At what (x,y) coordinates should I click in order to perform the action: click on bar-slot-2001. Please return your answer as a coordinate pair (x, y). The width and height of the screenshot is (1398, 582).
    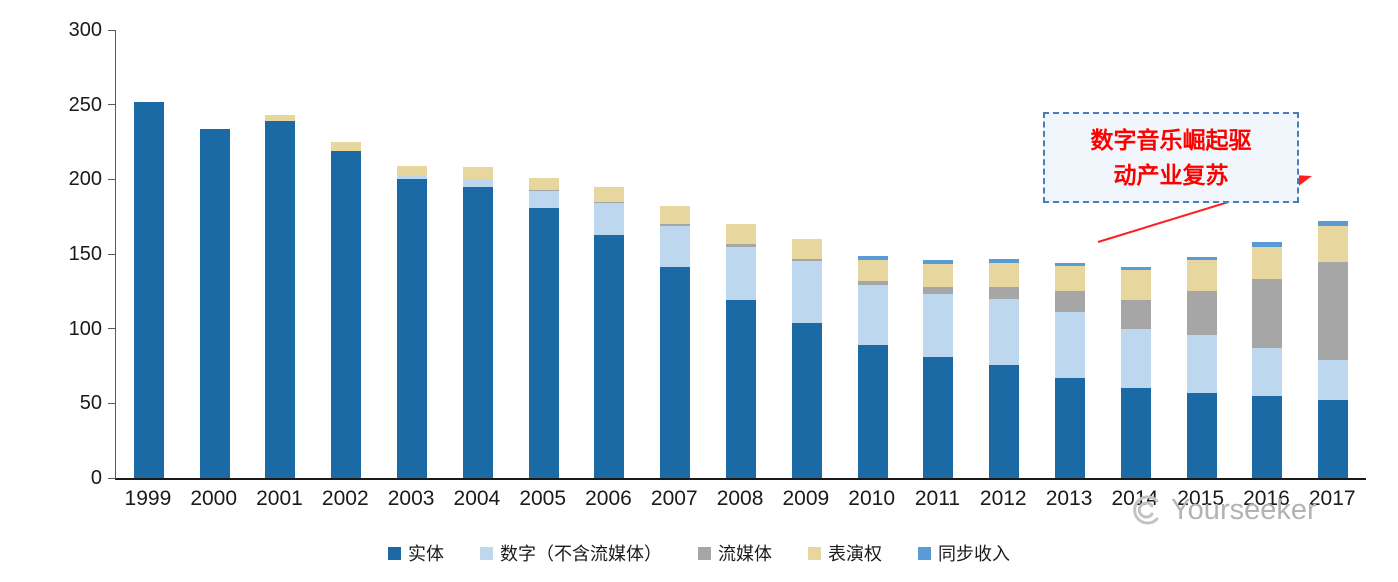
    Looking at the image, I should click on (281, 254).